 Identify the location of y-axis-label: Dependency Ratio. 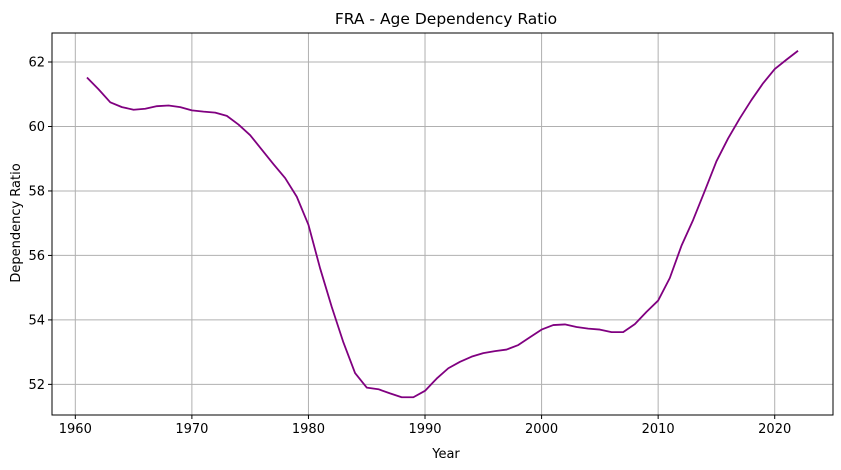
(16, 222).